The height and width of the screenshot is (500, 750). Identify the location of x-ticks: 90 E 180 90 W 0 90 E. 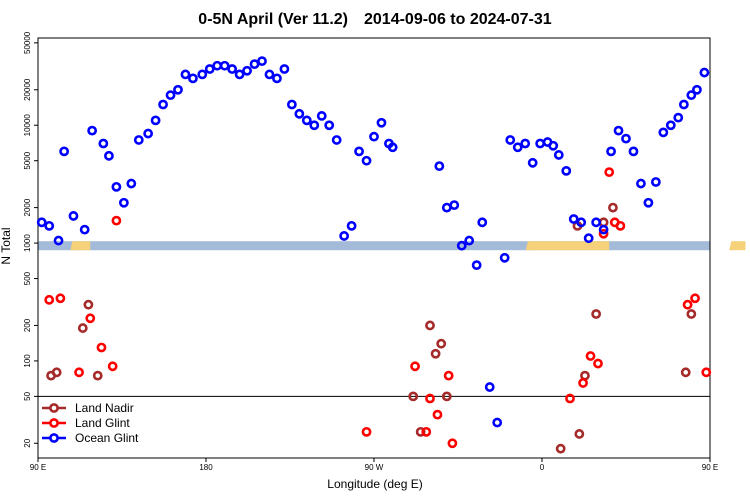
(374, 465).